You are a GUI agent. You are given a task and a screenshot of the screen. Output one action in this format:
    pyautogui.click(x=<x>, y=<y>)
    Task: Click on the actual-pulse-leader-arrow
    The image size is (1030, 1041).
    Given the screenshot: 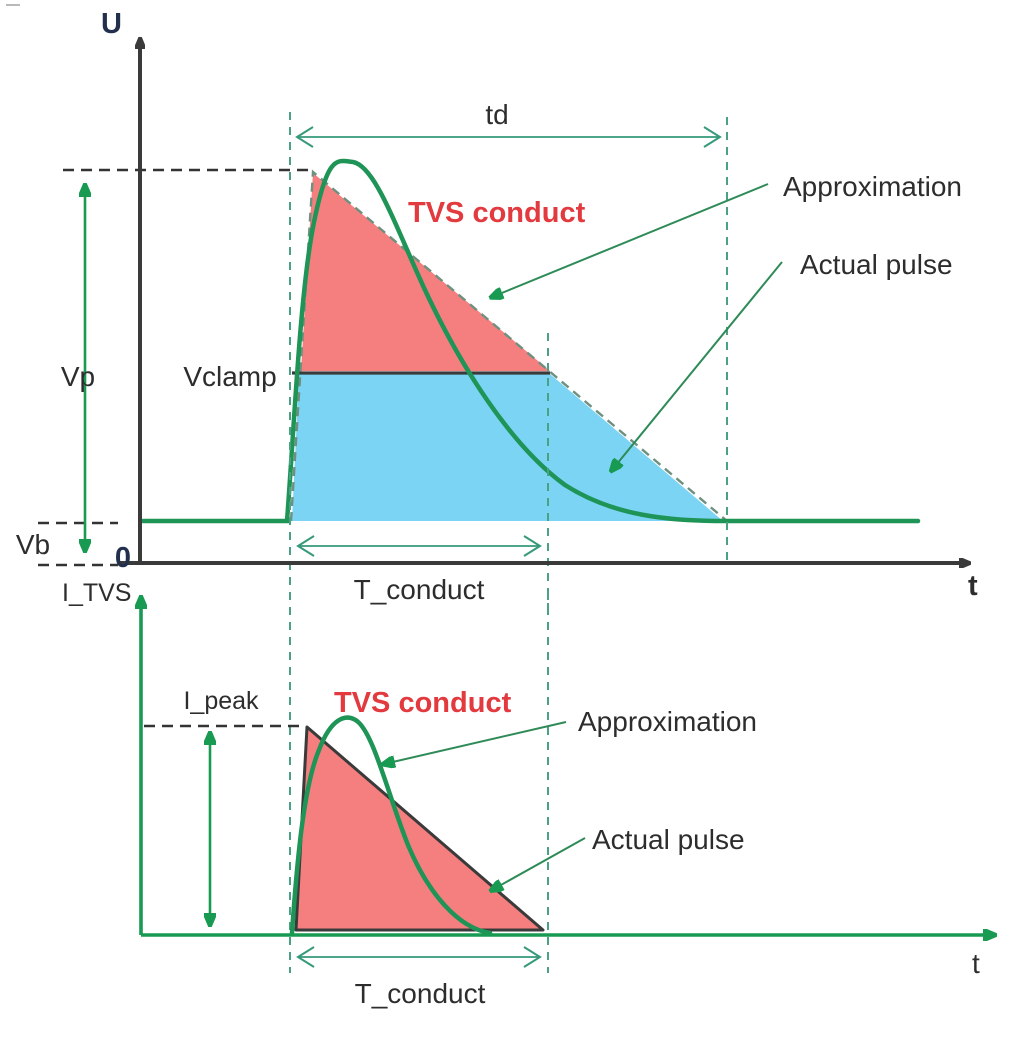 What is the action you would take?
    pyautogui.click(x=697, y=365)
    